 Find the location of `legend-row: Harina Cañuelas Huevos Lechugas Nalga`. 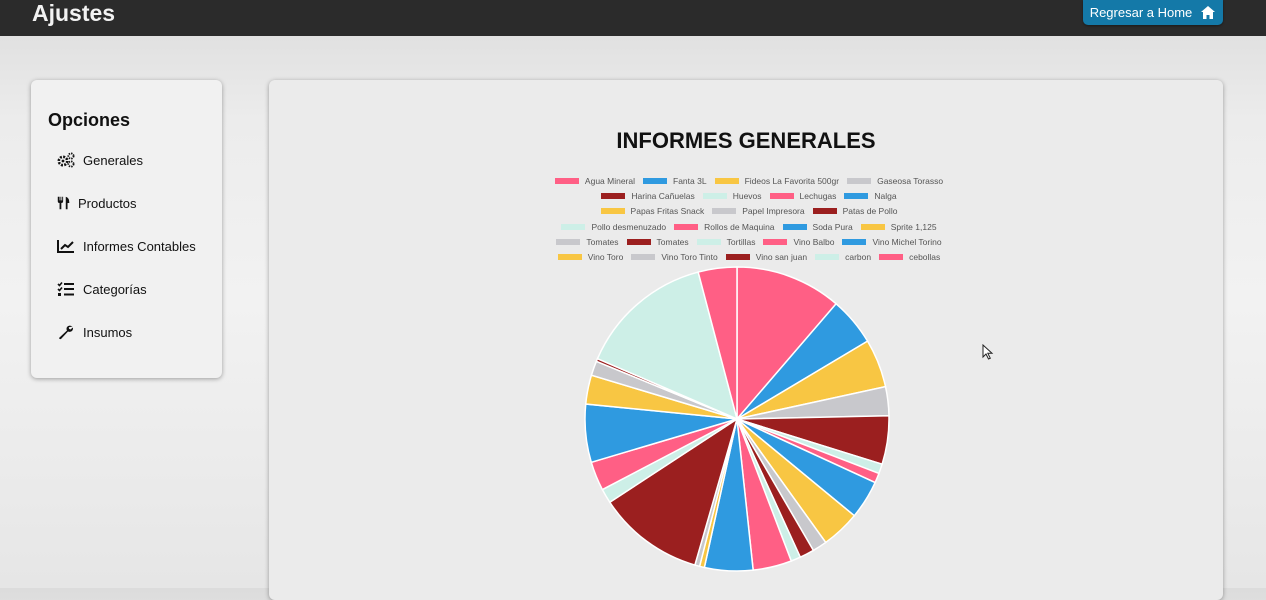

legend-row: Harina Cañuelas Huevos Lechugas Nalga is located at coordinates (749, 195).